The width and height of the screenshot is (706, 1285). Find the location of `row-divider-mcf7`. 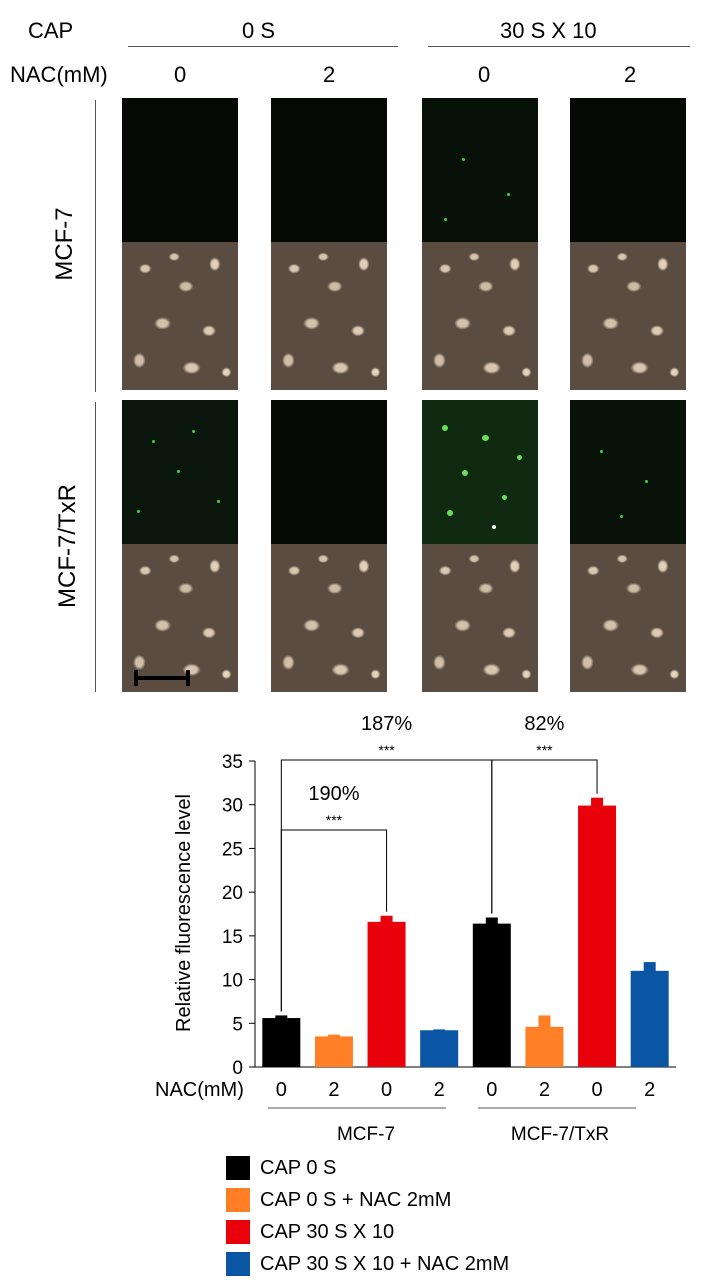

row-divider-mcf7 is located at coordinates (95, 246).